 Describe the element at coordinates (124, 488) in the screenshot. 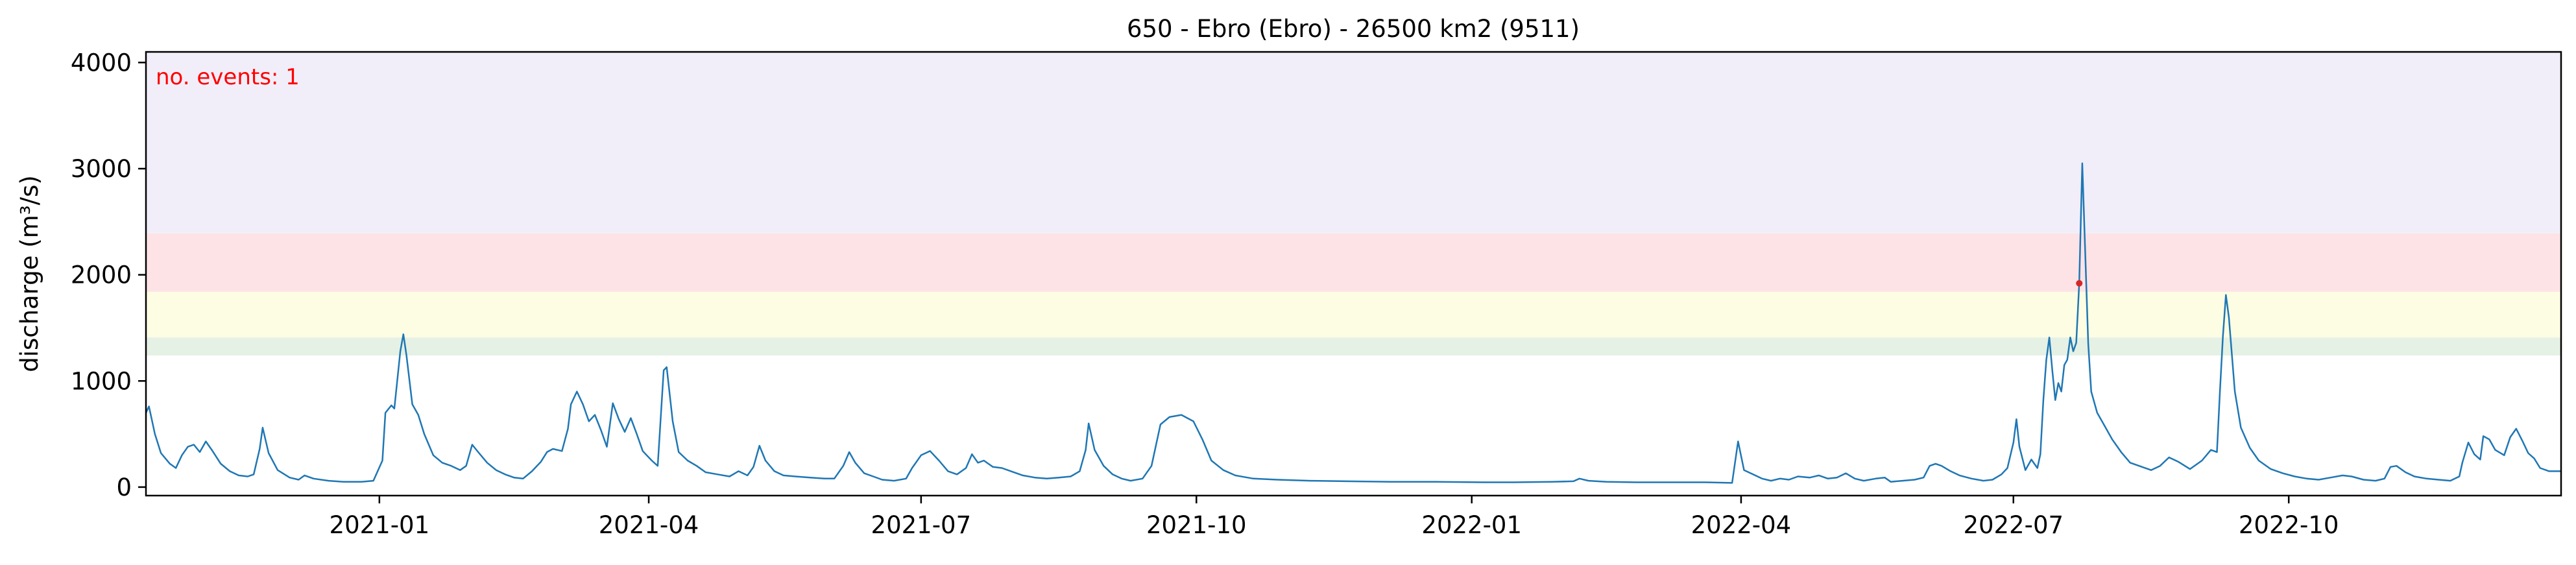

I see `y-tick-label: 0` at that location.